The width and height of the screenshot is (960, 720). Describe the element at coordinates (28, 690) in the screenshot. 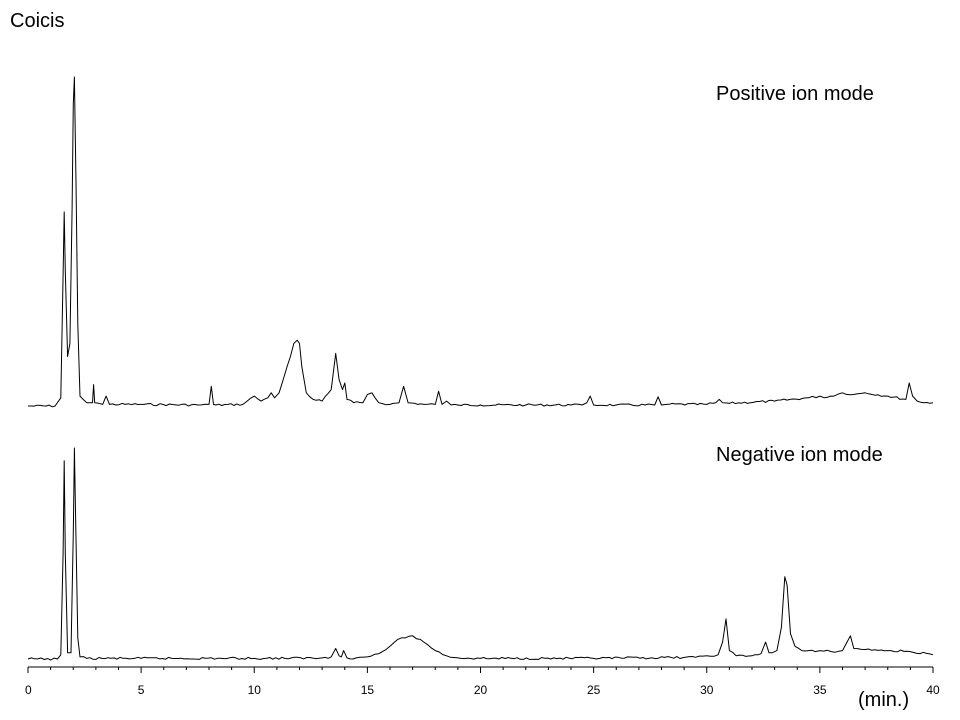

I see `x-tick-label: 0` at that location.